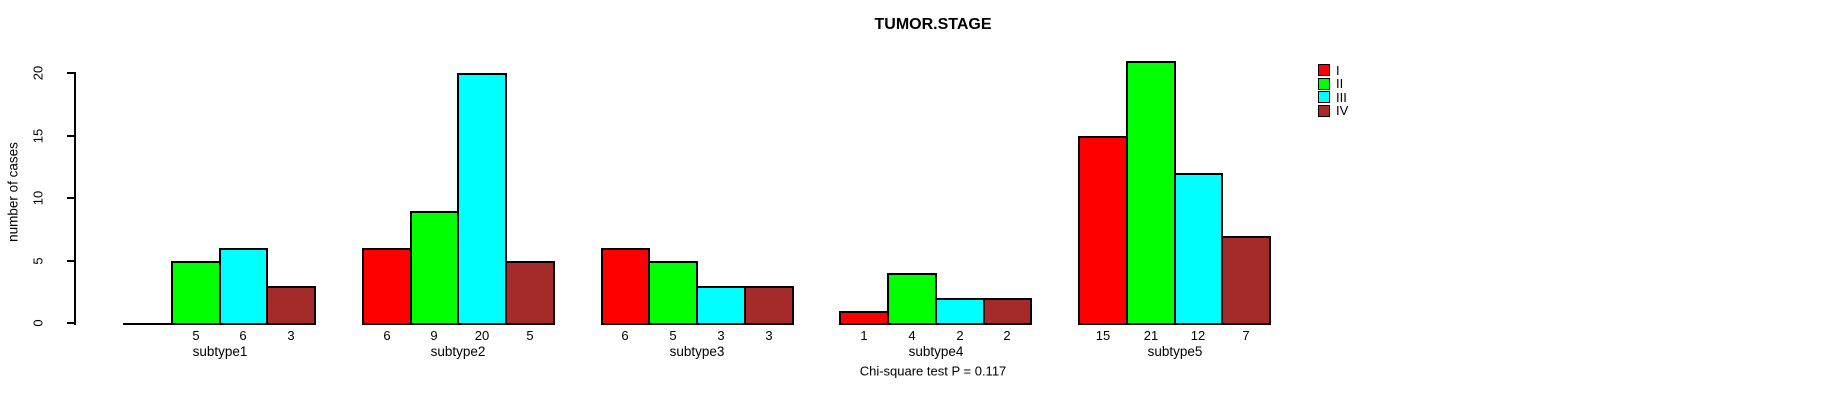 This screenshot has width=1840, height=400. Describe the element at coordinates (1341, 97) in the screenshot. I see `legend-label: III` at that location.